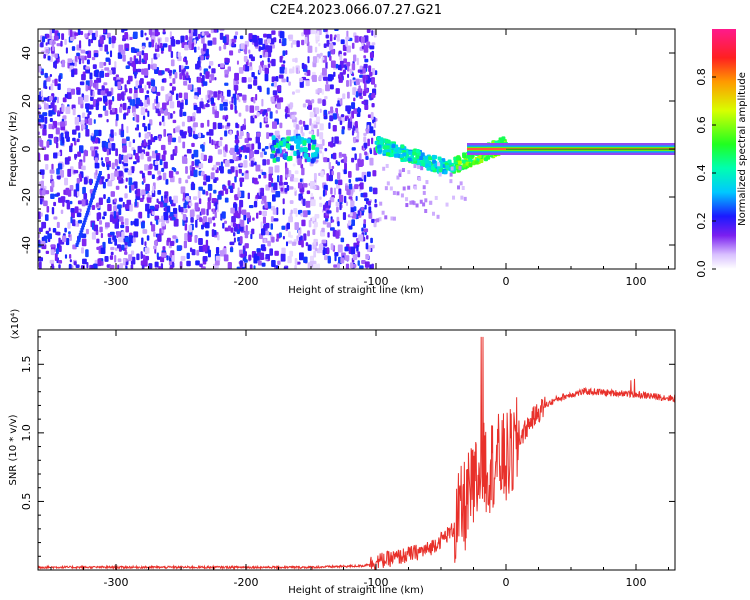 The image size is (750, 600). What do you see at coordinates (246, 281) in the screenshot?
I see `x-tick-label: -200` at bounding box center [246, 281].